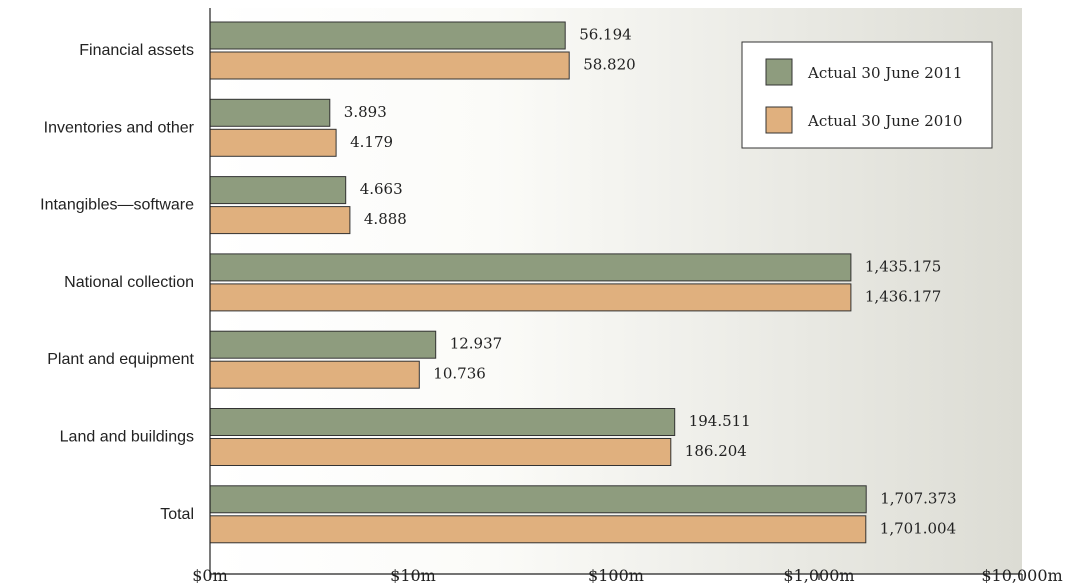  What do you see at coordinates (120, 359) in the screenshot?
I see `category-label: Plant and equipment` at bounding box center [120, 359].